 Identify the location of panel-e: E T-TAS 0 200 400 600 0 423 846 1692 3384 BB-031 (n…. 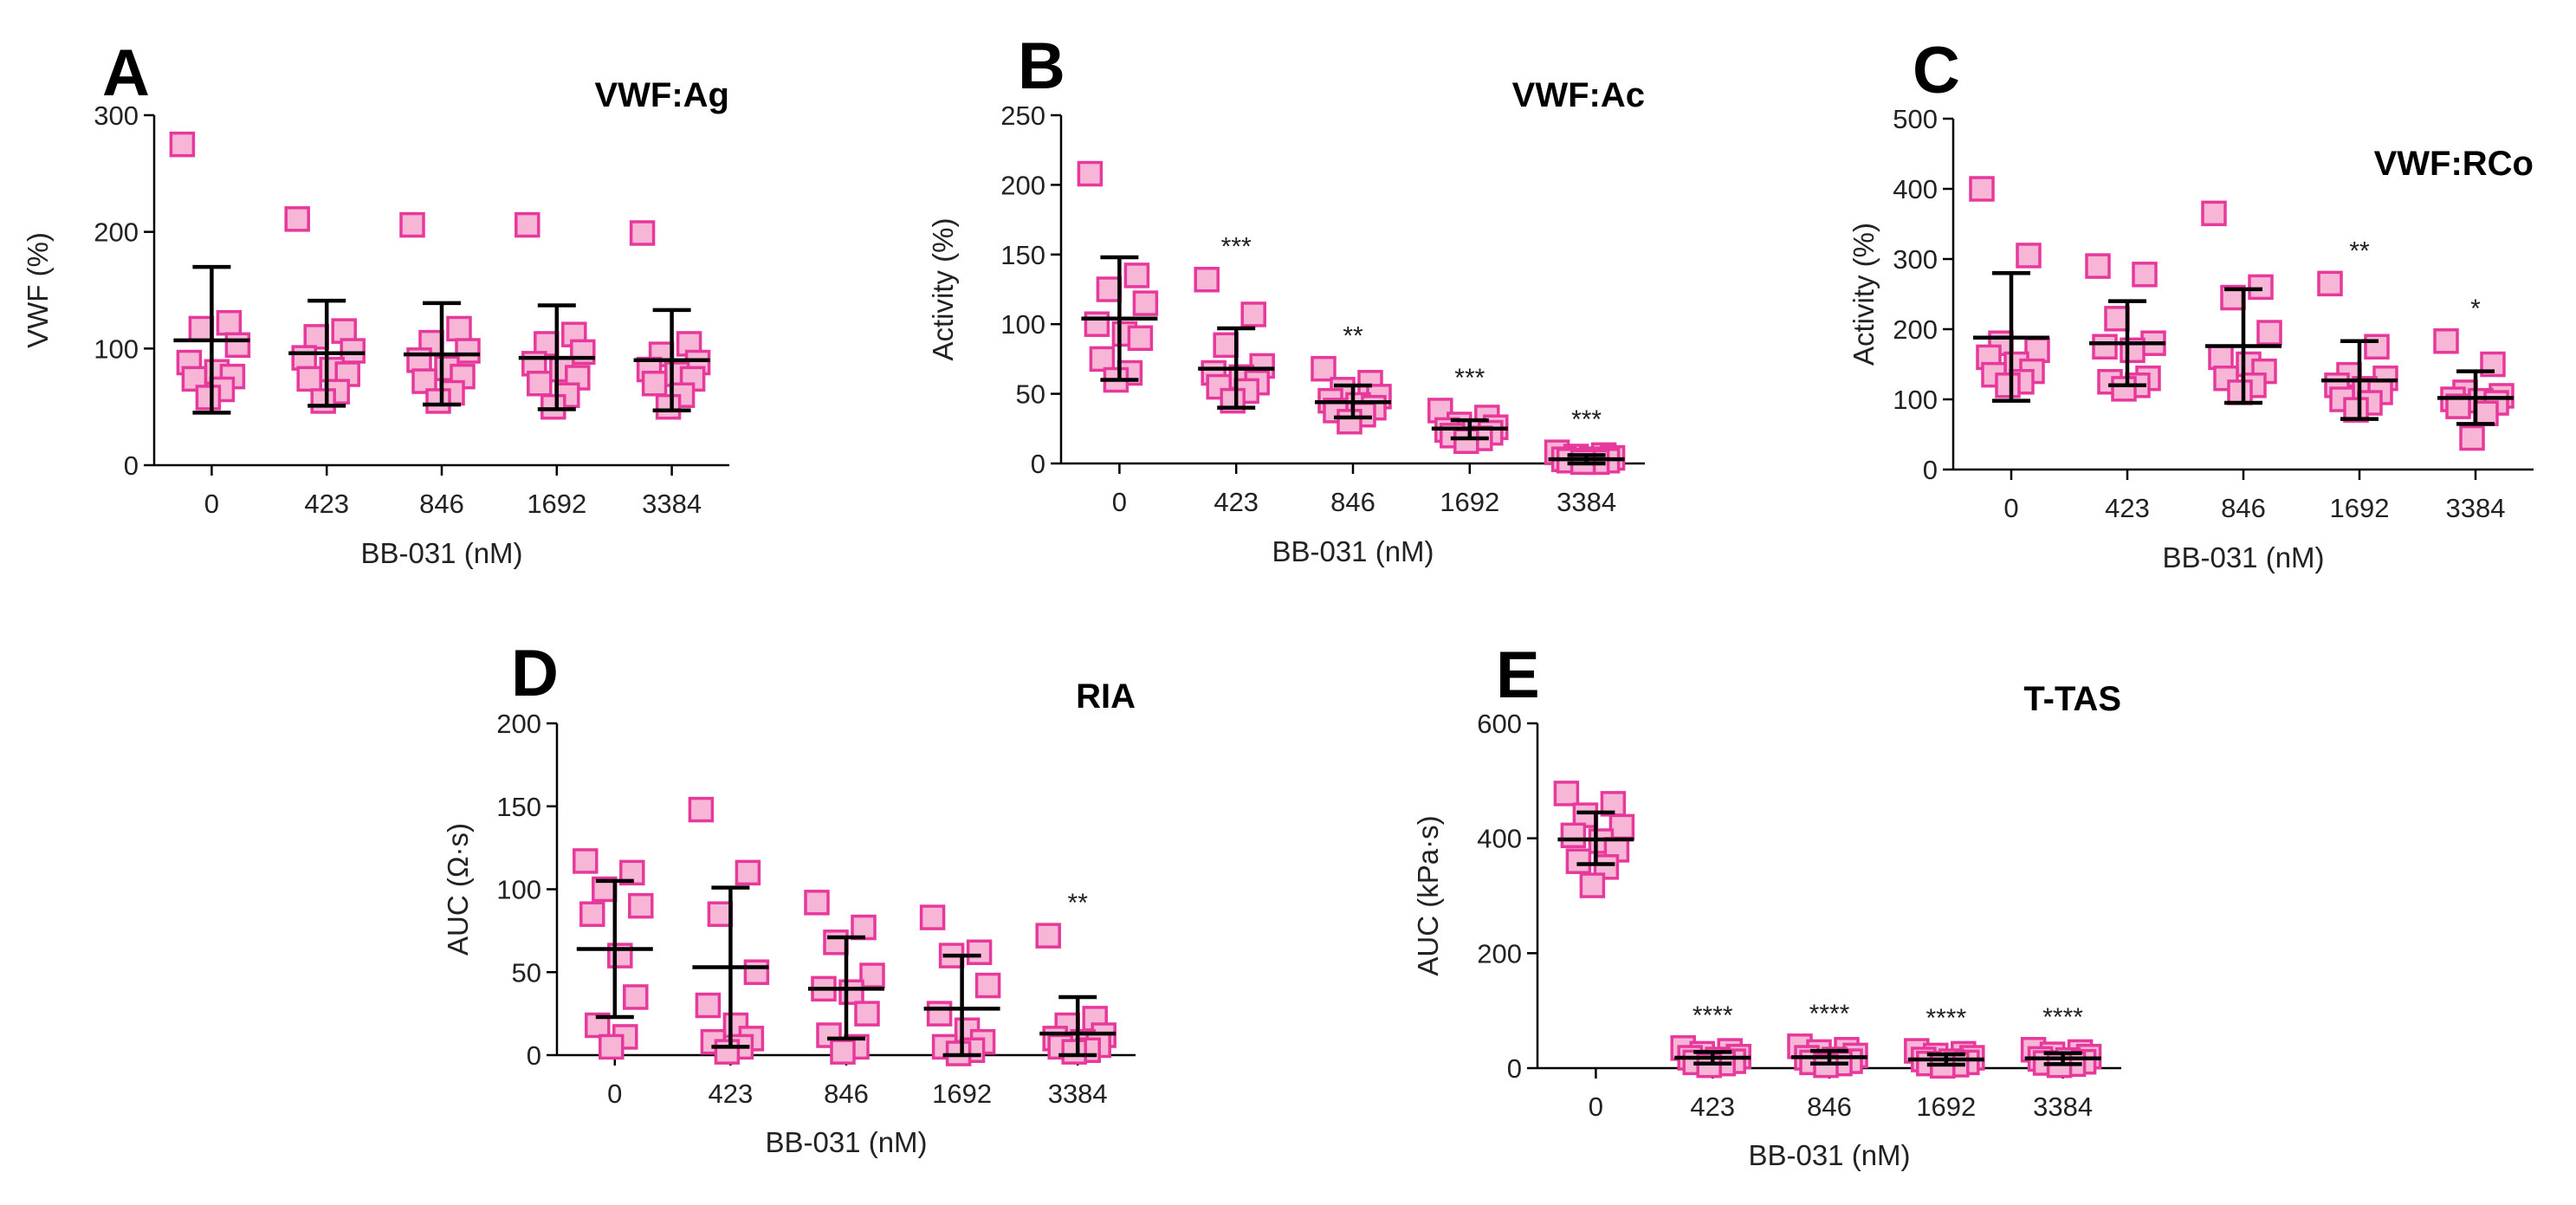
(1766, 904).